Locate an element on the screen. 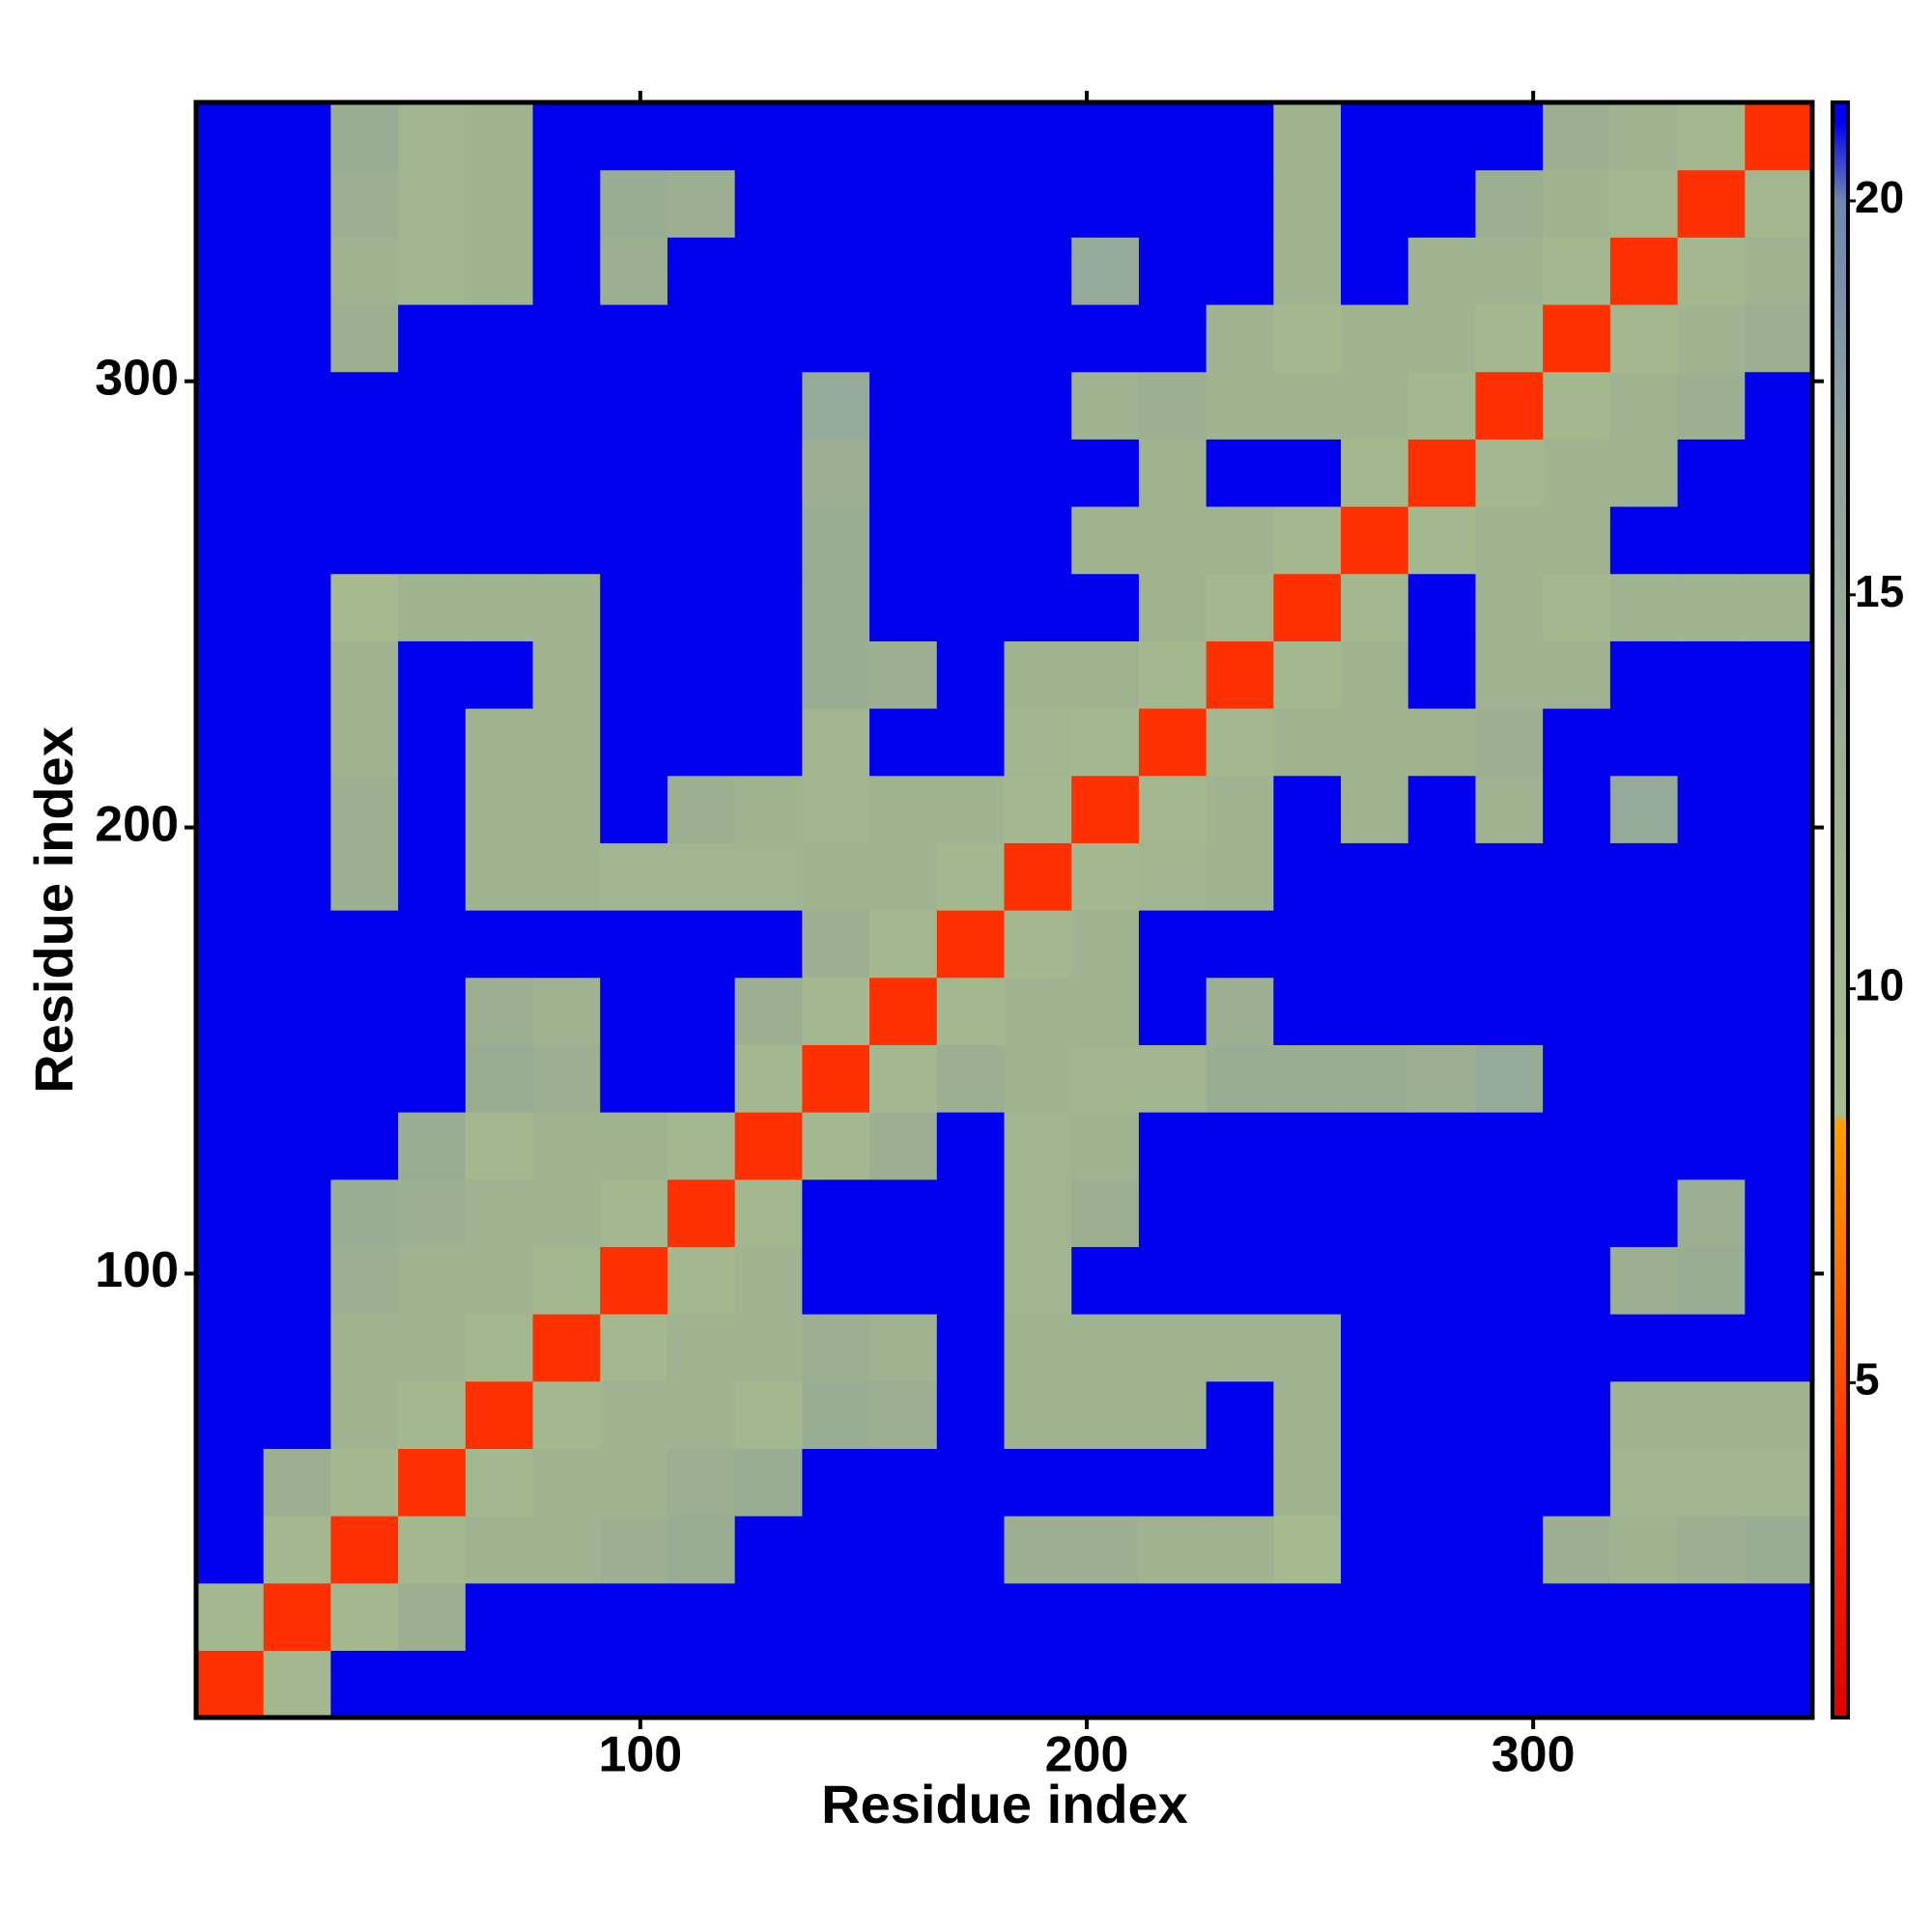  colorbar is located at coordinates (1840, 909).